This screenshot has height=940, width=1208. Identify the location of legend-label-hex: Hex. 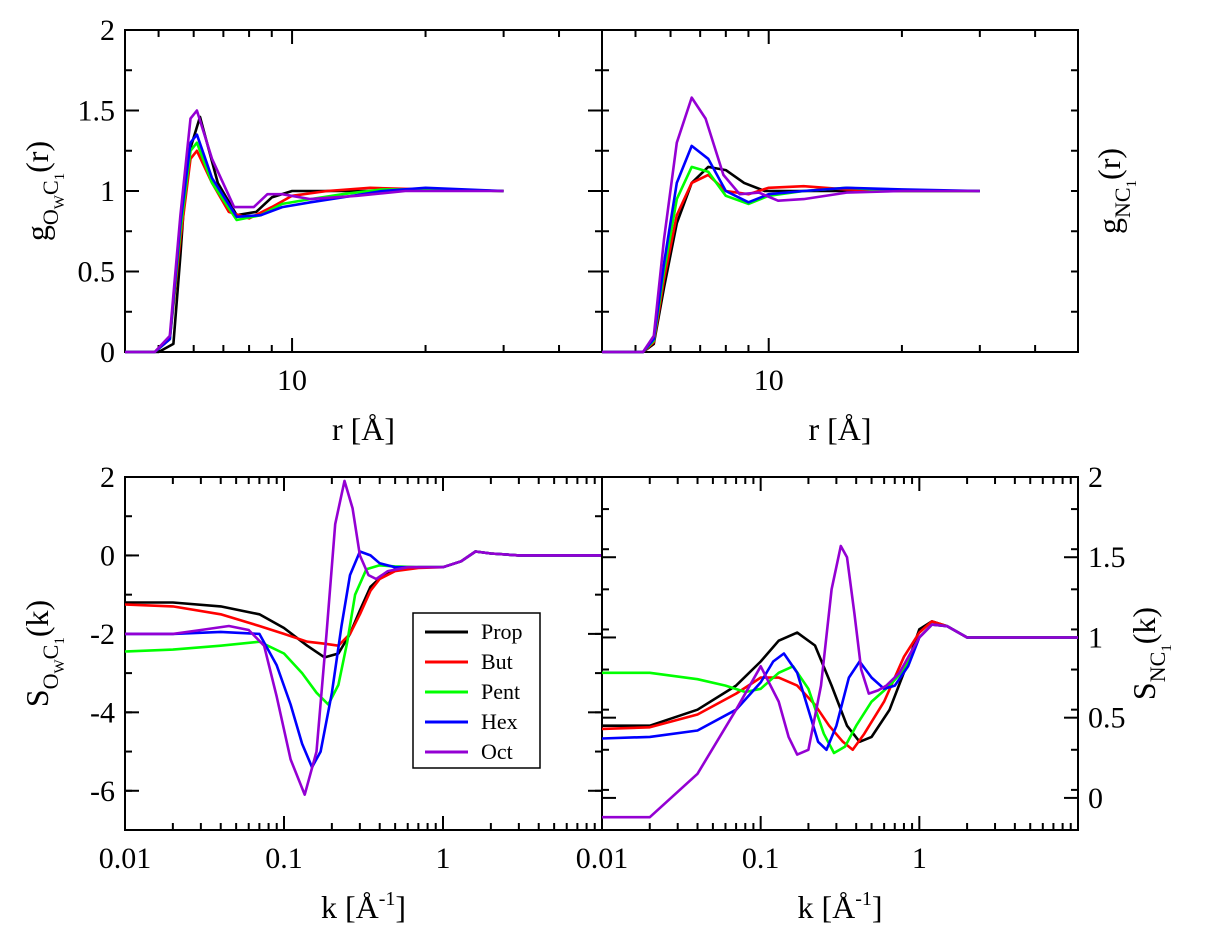
(499, 721).